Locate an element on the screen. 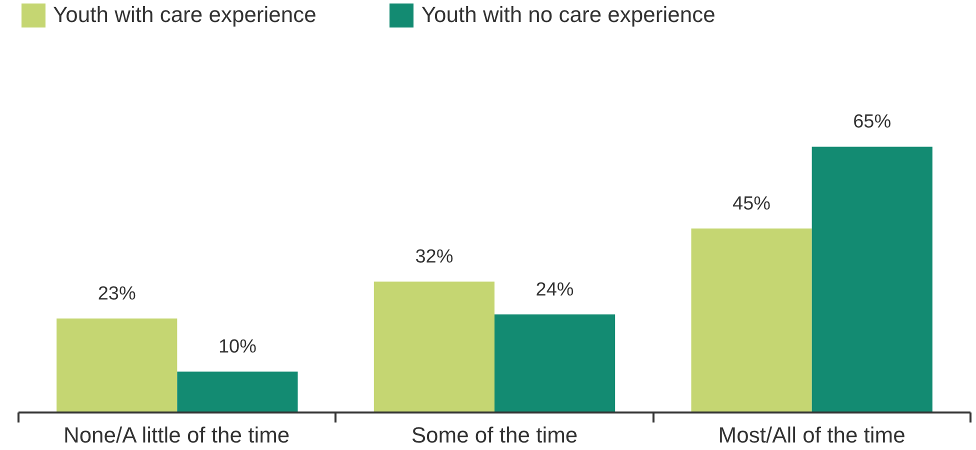 This screenshot has height=450, width=976. data-label: 65% is located at coordinates (872, 122).